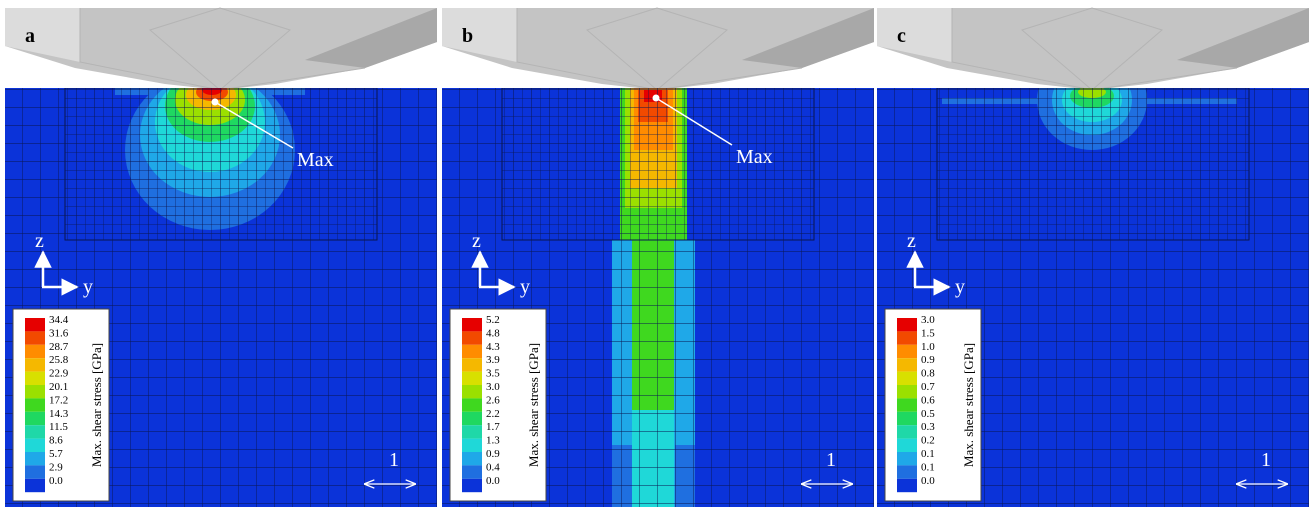  I want to click on legend-tick: 34.4, so click(59, 320).